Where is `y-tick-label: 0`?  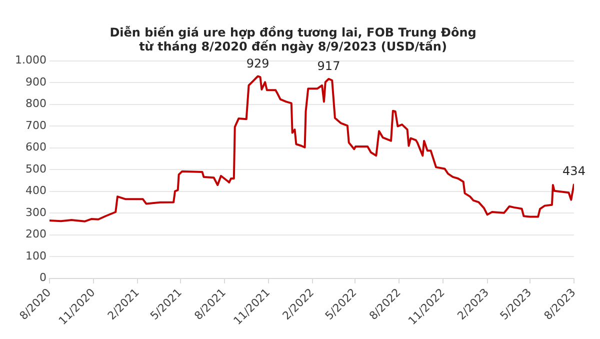 y-tick-label: 0 is located at coordinates (42, 277).